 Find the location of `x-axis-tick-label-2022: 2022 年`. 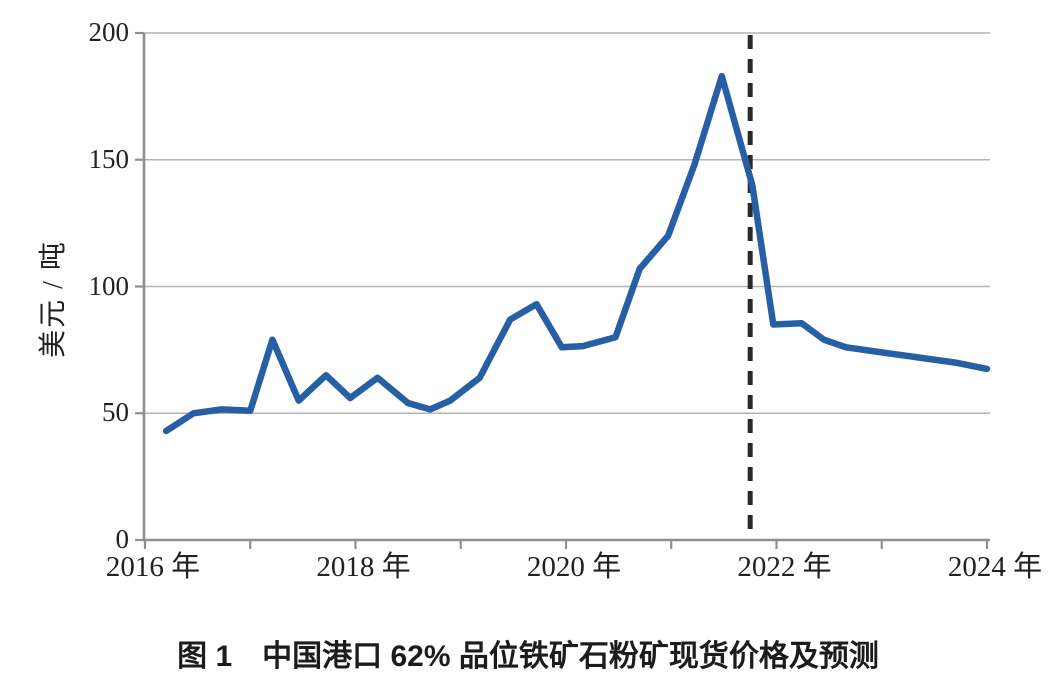

x-axis-tick-label-2022: 2022 年 is located at coordinates (784, 567).